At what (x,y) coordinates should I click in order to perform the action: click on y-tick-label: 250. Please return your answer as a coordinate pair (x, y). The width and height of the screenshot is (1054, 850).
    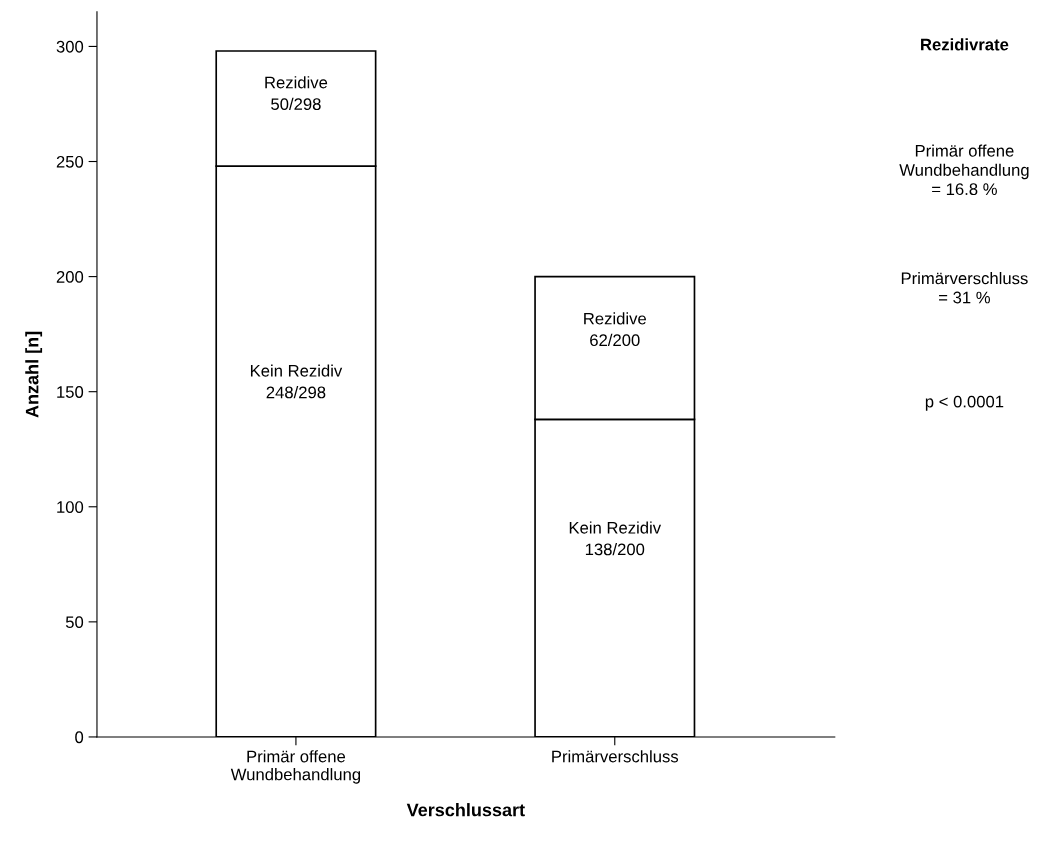
    Looking at the image, I should click on (70, 161).